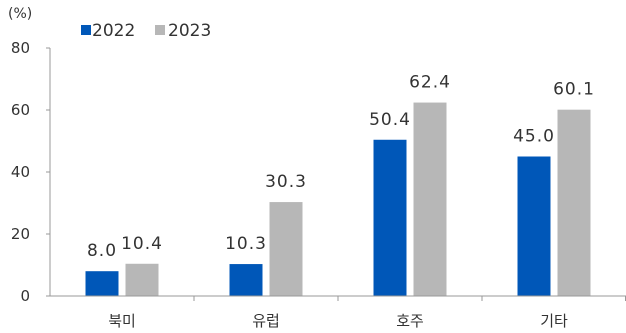 This screenshot has width=626, height=333. I want to click on legend-swatch-2022, so click(86, 30).